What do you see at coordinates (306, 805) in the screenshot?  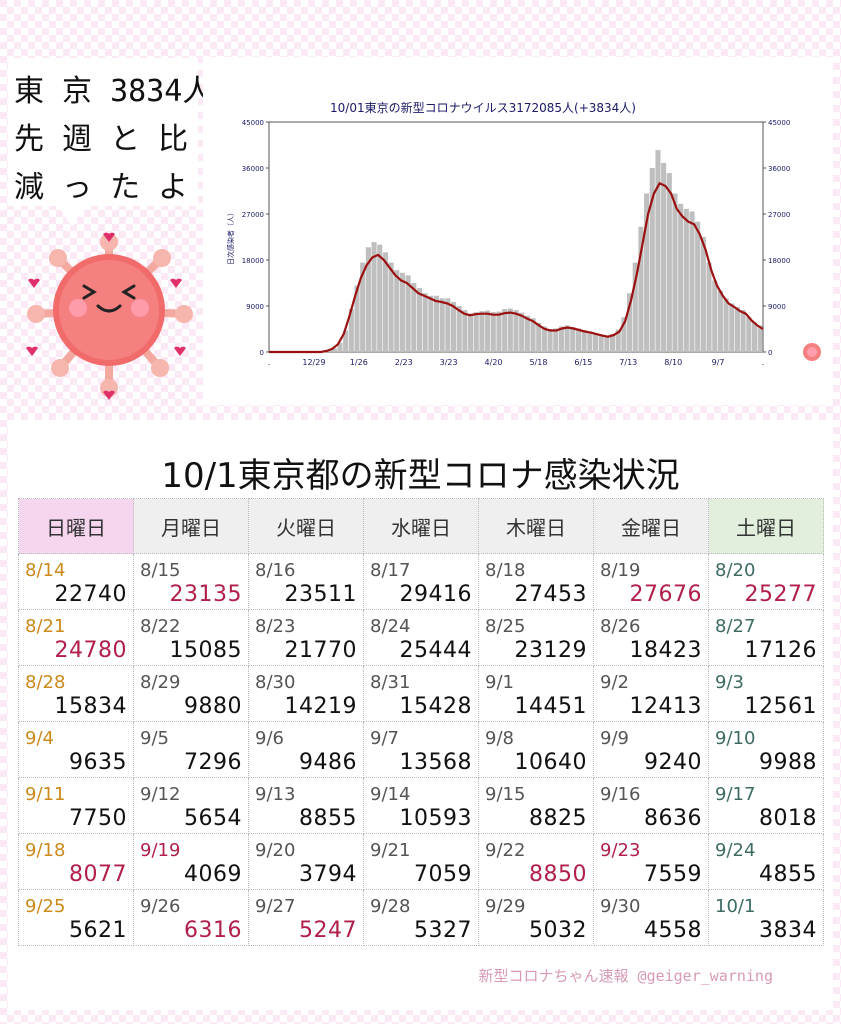 I see `day-cell: 9/13 8855` at bounding box center [306, 805].